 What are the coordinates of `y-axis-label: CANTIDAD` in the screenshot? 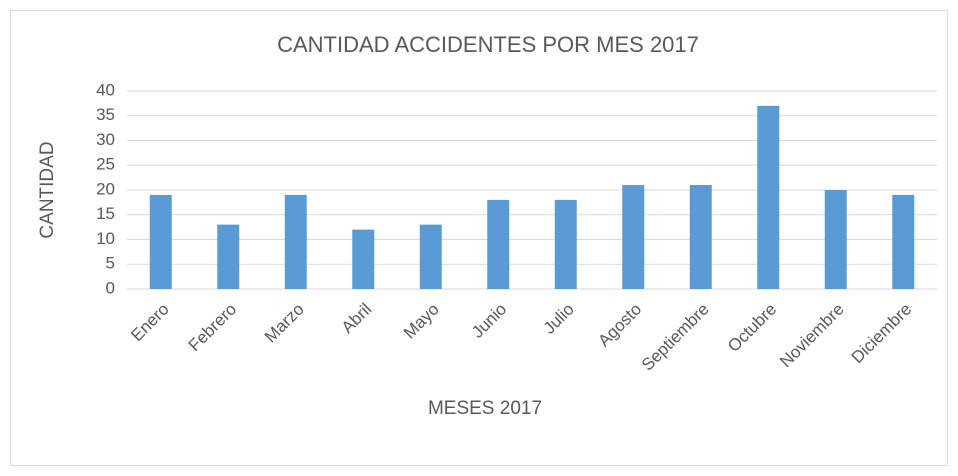 It's located at (47, 189).